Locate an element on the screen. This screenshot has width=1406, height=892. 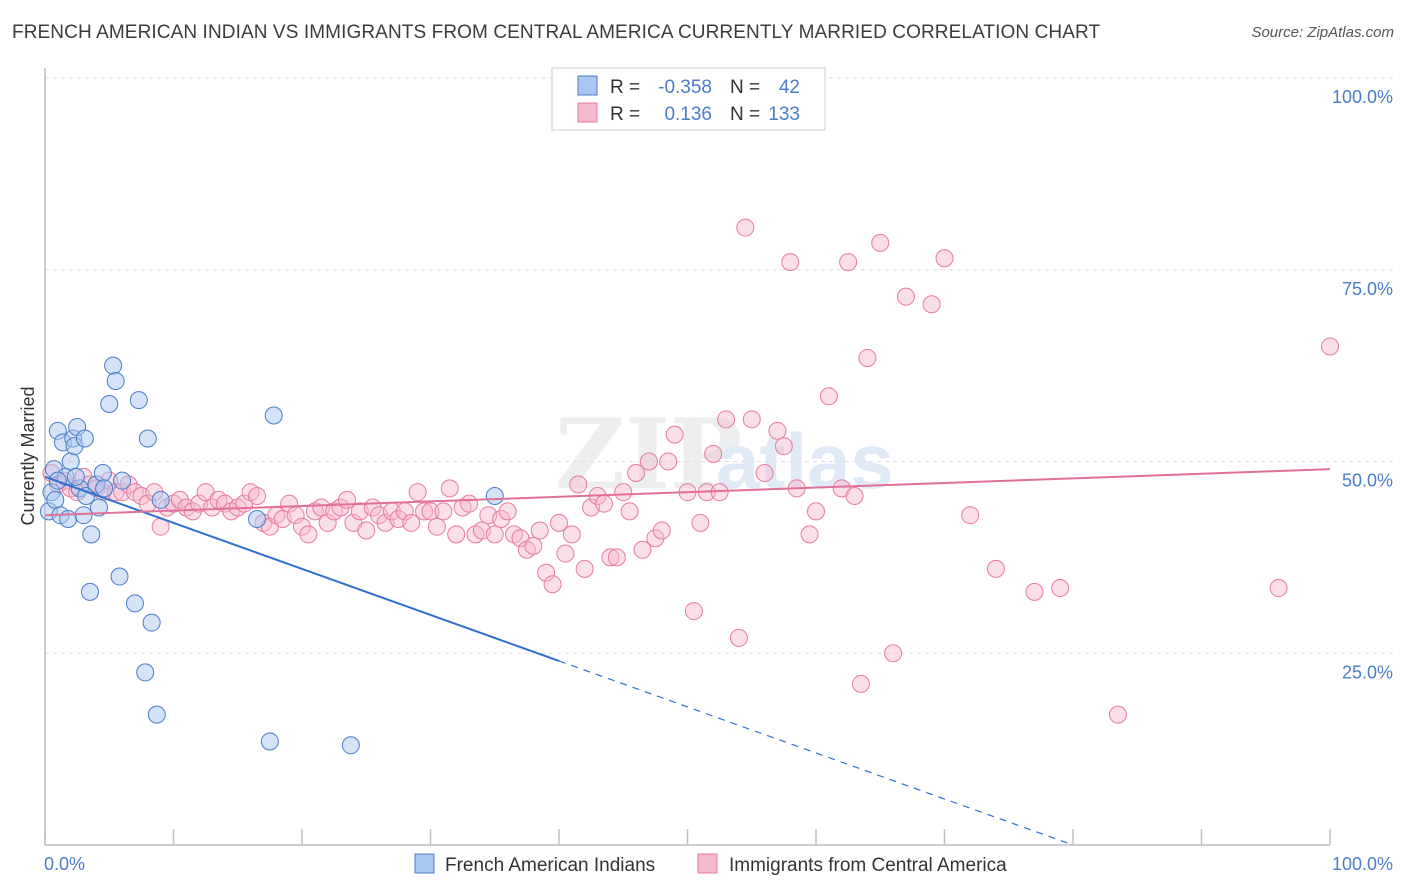
y-tick-label: 25.0% is located at coordinates (1367, 672).